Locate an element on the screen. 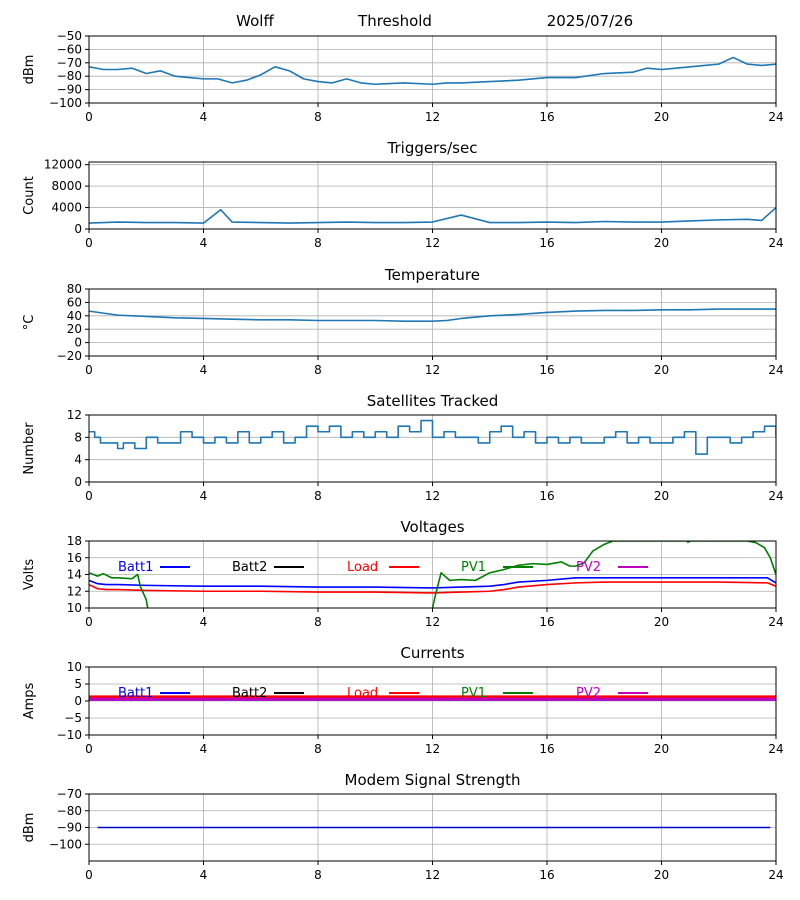  y-tick-label: 8000 is located at coordinates (66, 186).